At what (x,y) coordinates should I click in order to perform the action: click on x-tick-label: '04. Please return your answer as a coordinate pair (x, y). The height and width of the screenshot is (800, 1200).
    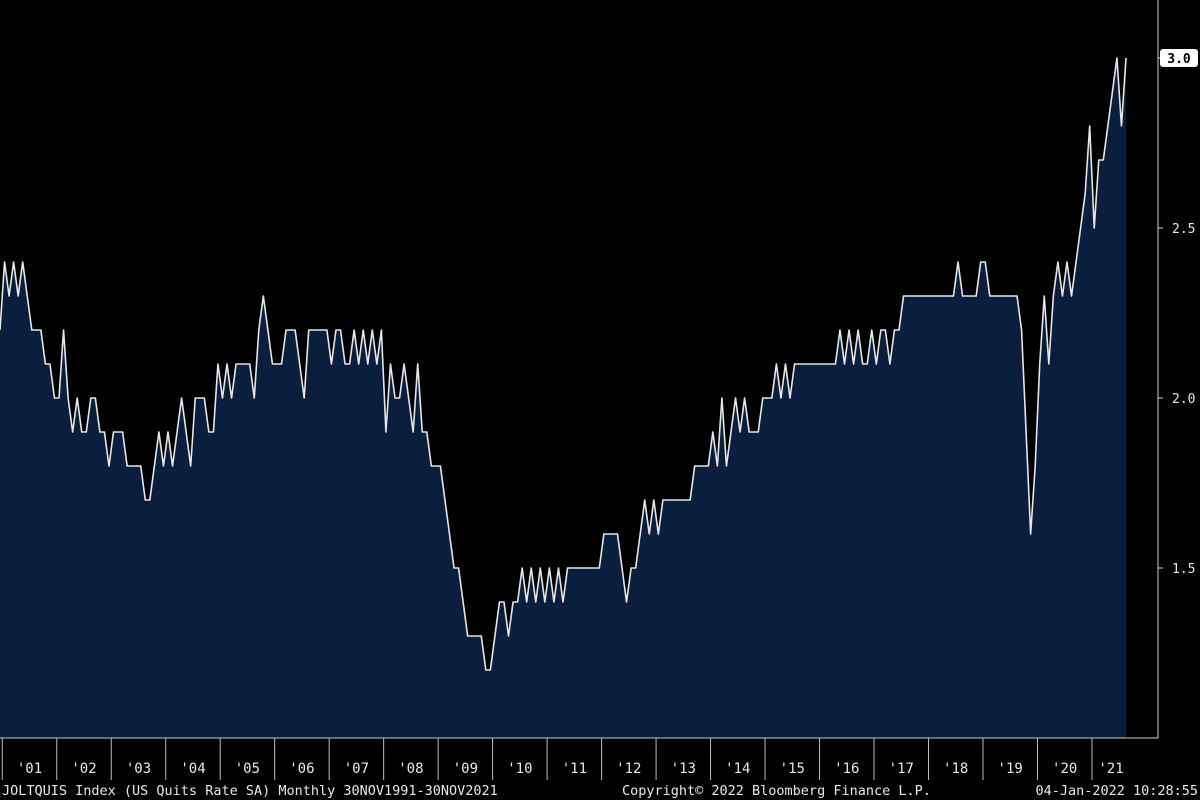
    Looking at the image, I should click on (192, 769).